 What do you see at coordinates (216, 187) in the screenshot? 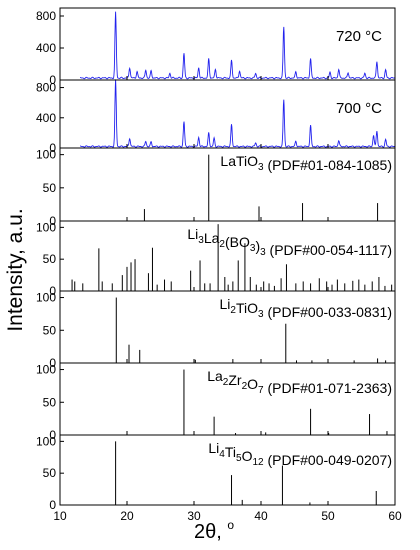
I see `panel-3: LaTiO3 (PDF#01-084-1085) 0 50 100` at bounding box center [216, 187].